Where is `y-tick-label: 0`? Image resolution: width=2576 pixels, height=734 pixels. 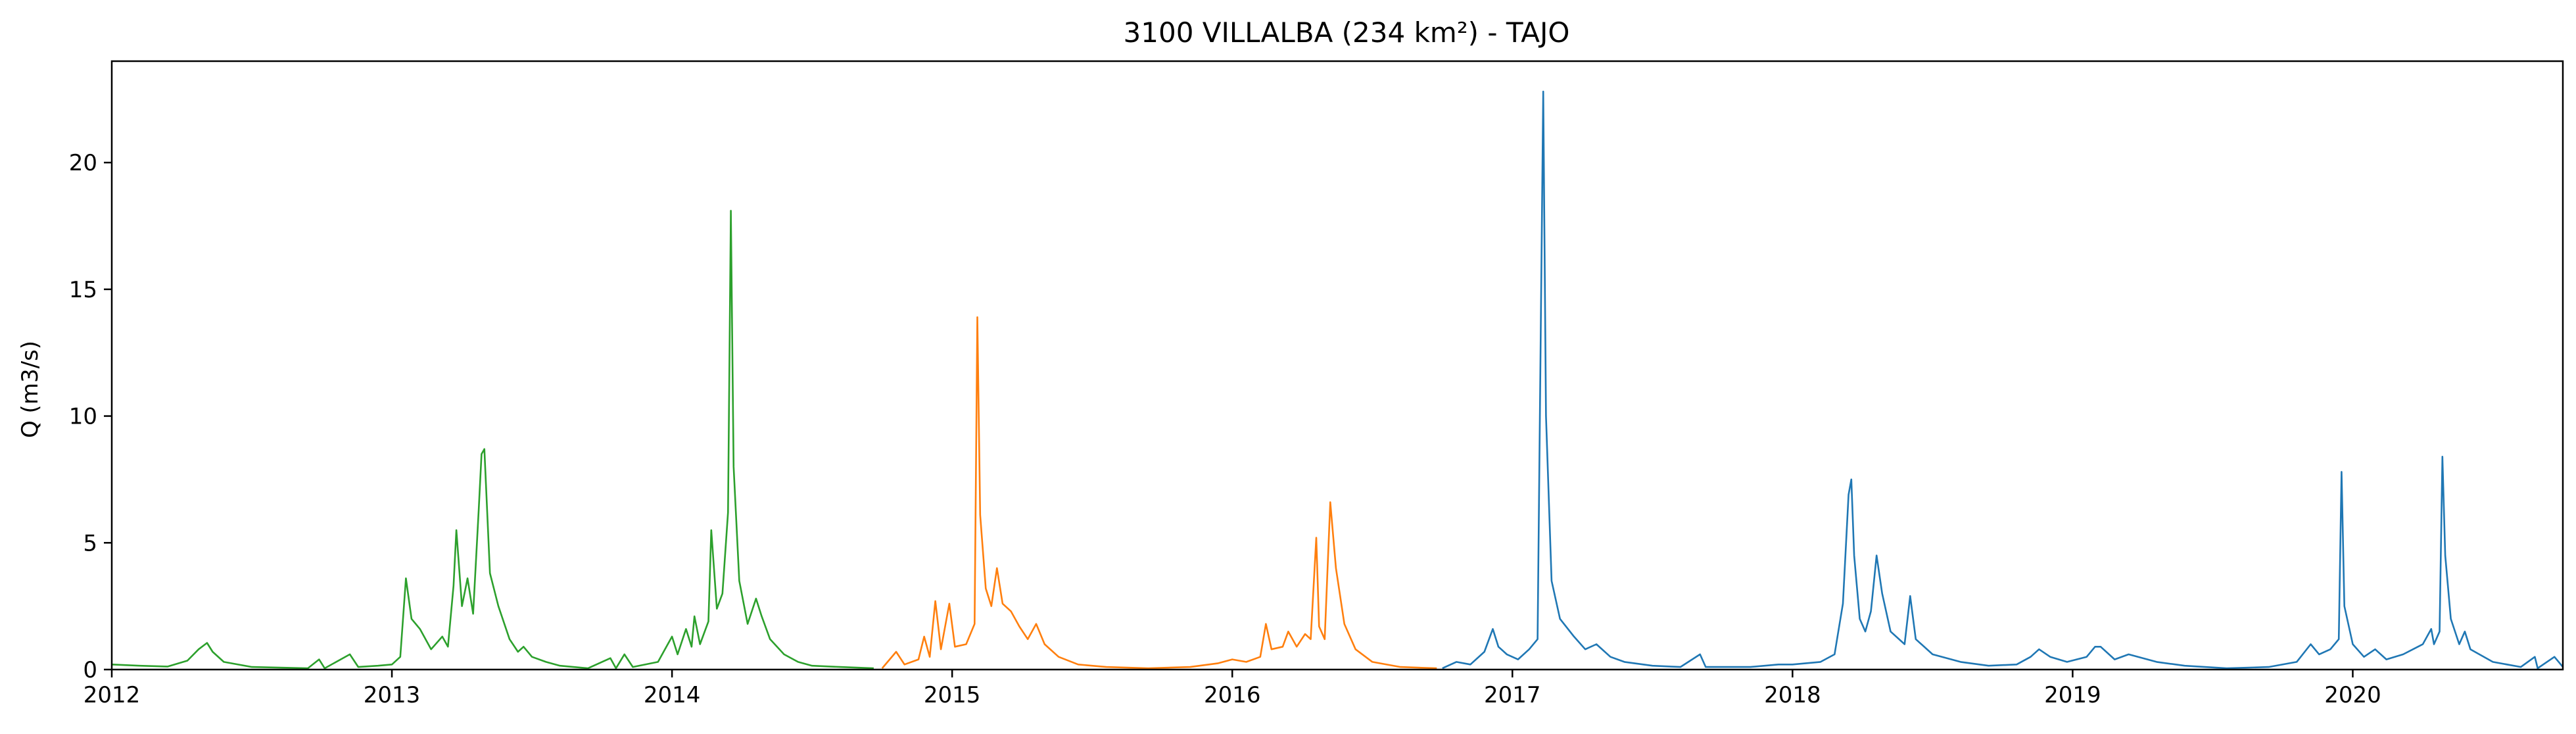
y-tick-label: 0 is located at coordinates (90, 670).